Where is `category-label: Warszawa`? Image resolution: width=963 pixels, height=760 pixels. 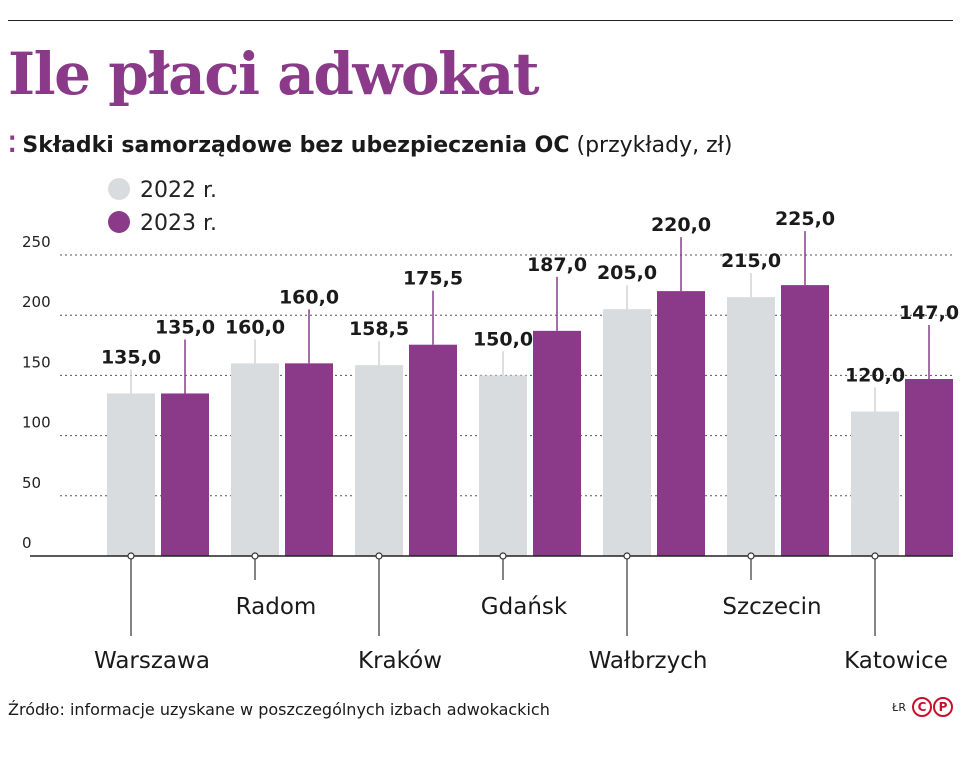
category-label: Warszawa is located at coordinates (152, 661).